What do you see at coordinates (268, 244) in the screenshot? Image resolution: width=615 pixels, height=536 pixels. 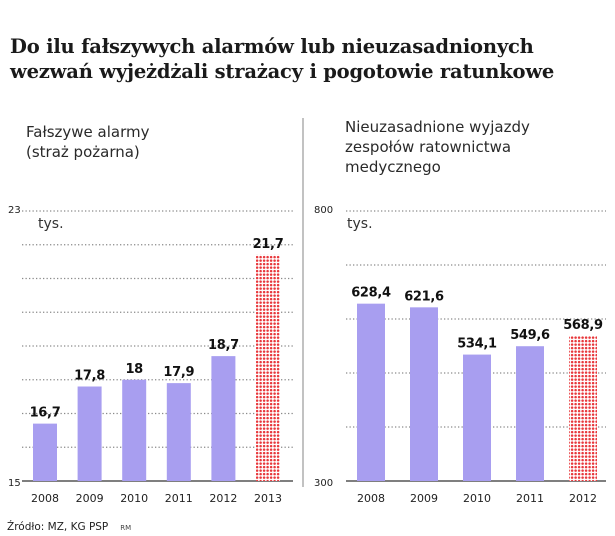 I see `left-value-label-2013: 21,7` at bounding box center [268, 244].